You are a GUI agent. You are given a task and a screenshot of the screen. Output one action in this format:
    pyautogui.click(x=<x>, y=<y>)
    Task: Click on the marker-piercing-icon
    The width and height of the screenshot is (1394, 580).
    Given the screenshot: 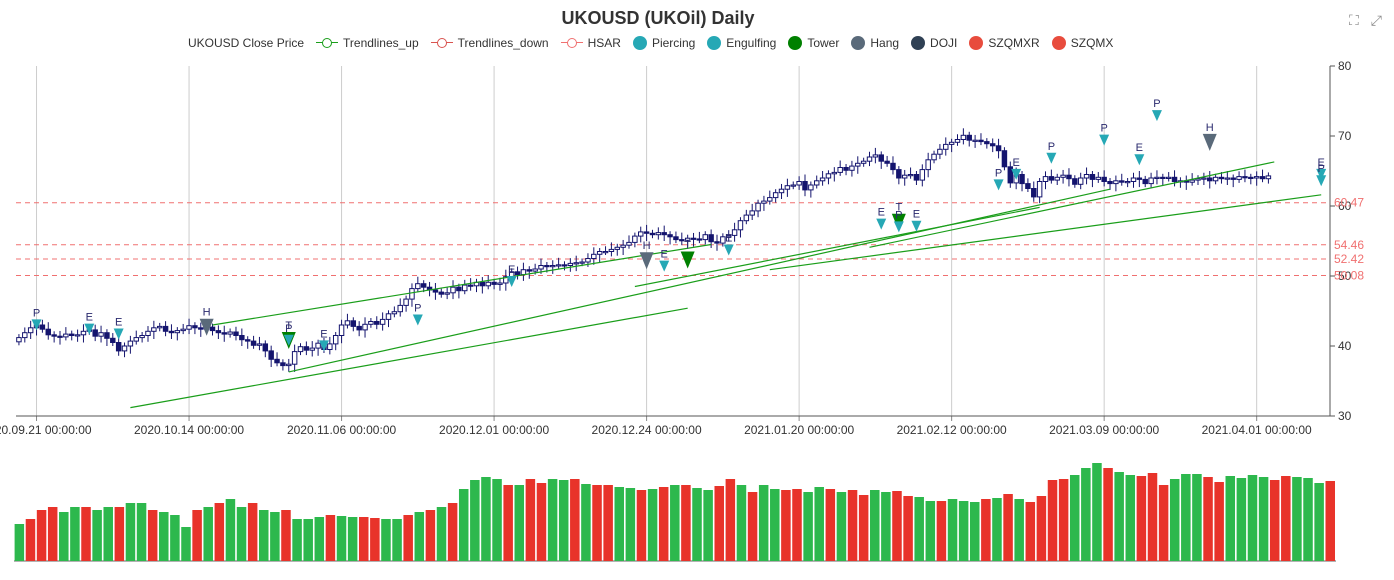 What is the action you would take?
    pyautogui.click(x=1104, y=140)
    